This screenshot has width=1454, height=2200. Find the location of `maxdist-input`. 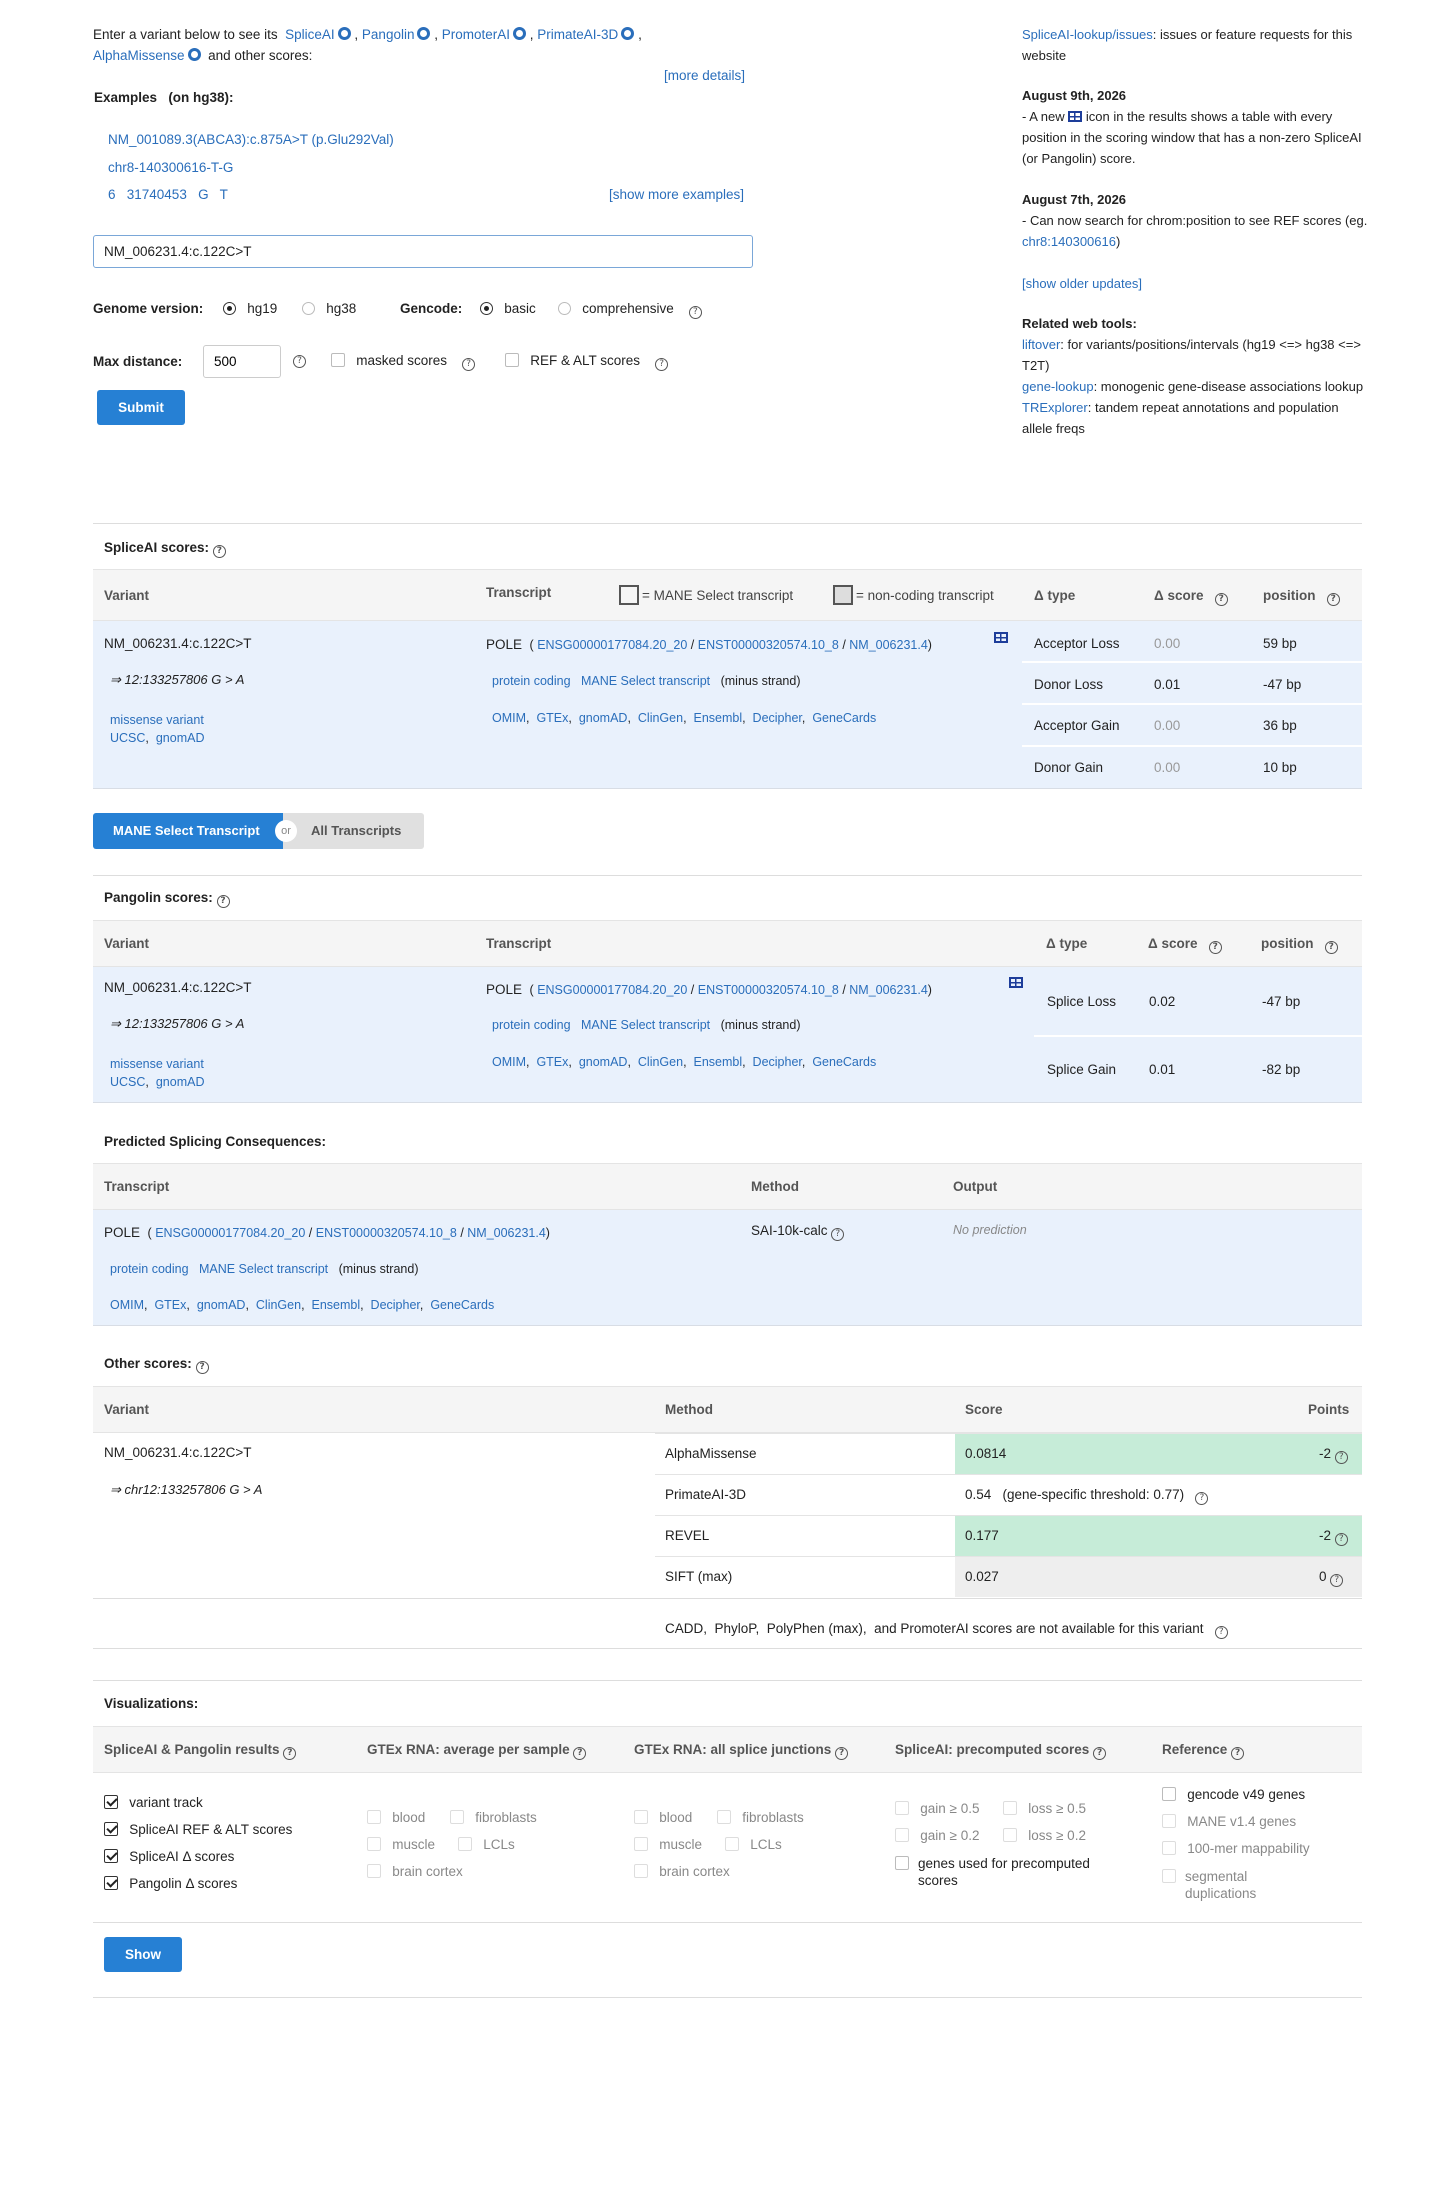

maxdist-input is located at coordinates (242, 361).